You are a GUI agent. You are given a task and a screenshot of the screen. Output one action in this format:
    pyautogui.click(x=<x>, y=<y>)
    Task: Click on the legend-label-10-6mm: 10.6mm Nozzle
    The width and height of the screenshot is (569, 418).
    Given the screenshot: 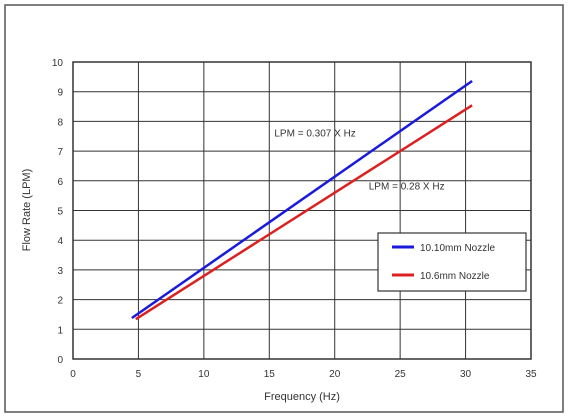 What is the action you would take?
    pyautogui.click(x=455, y=276)
    